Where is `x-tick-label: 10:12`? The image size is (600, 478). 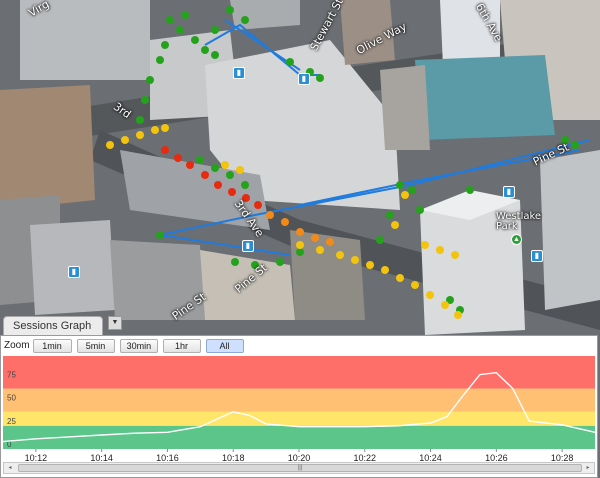
x-tick-label: 10:12 is located at coordinates (36, 457).